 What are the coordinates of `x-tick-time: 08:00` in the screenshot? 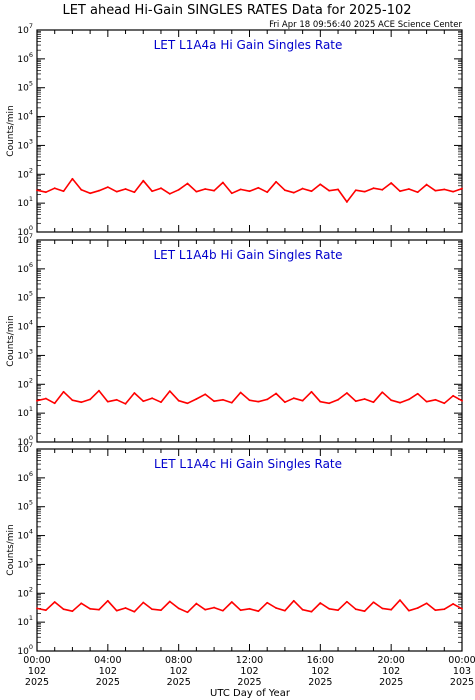 It's located at (178, 660).